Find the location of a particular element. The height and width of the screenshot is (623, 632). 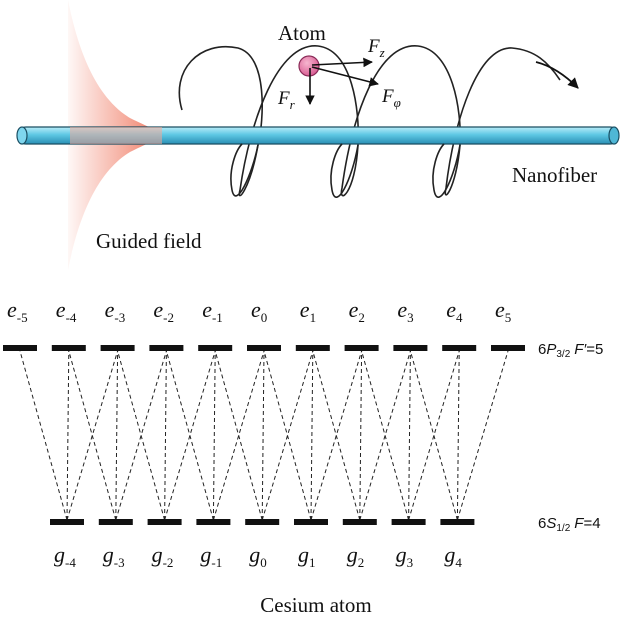

ground-level-label: g1 is located at coordinates (307, 556).